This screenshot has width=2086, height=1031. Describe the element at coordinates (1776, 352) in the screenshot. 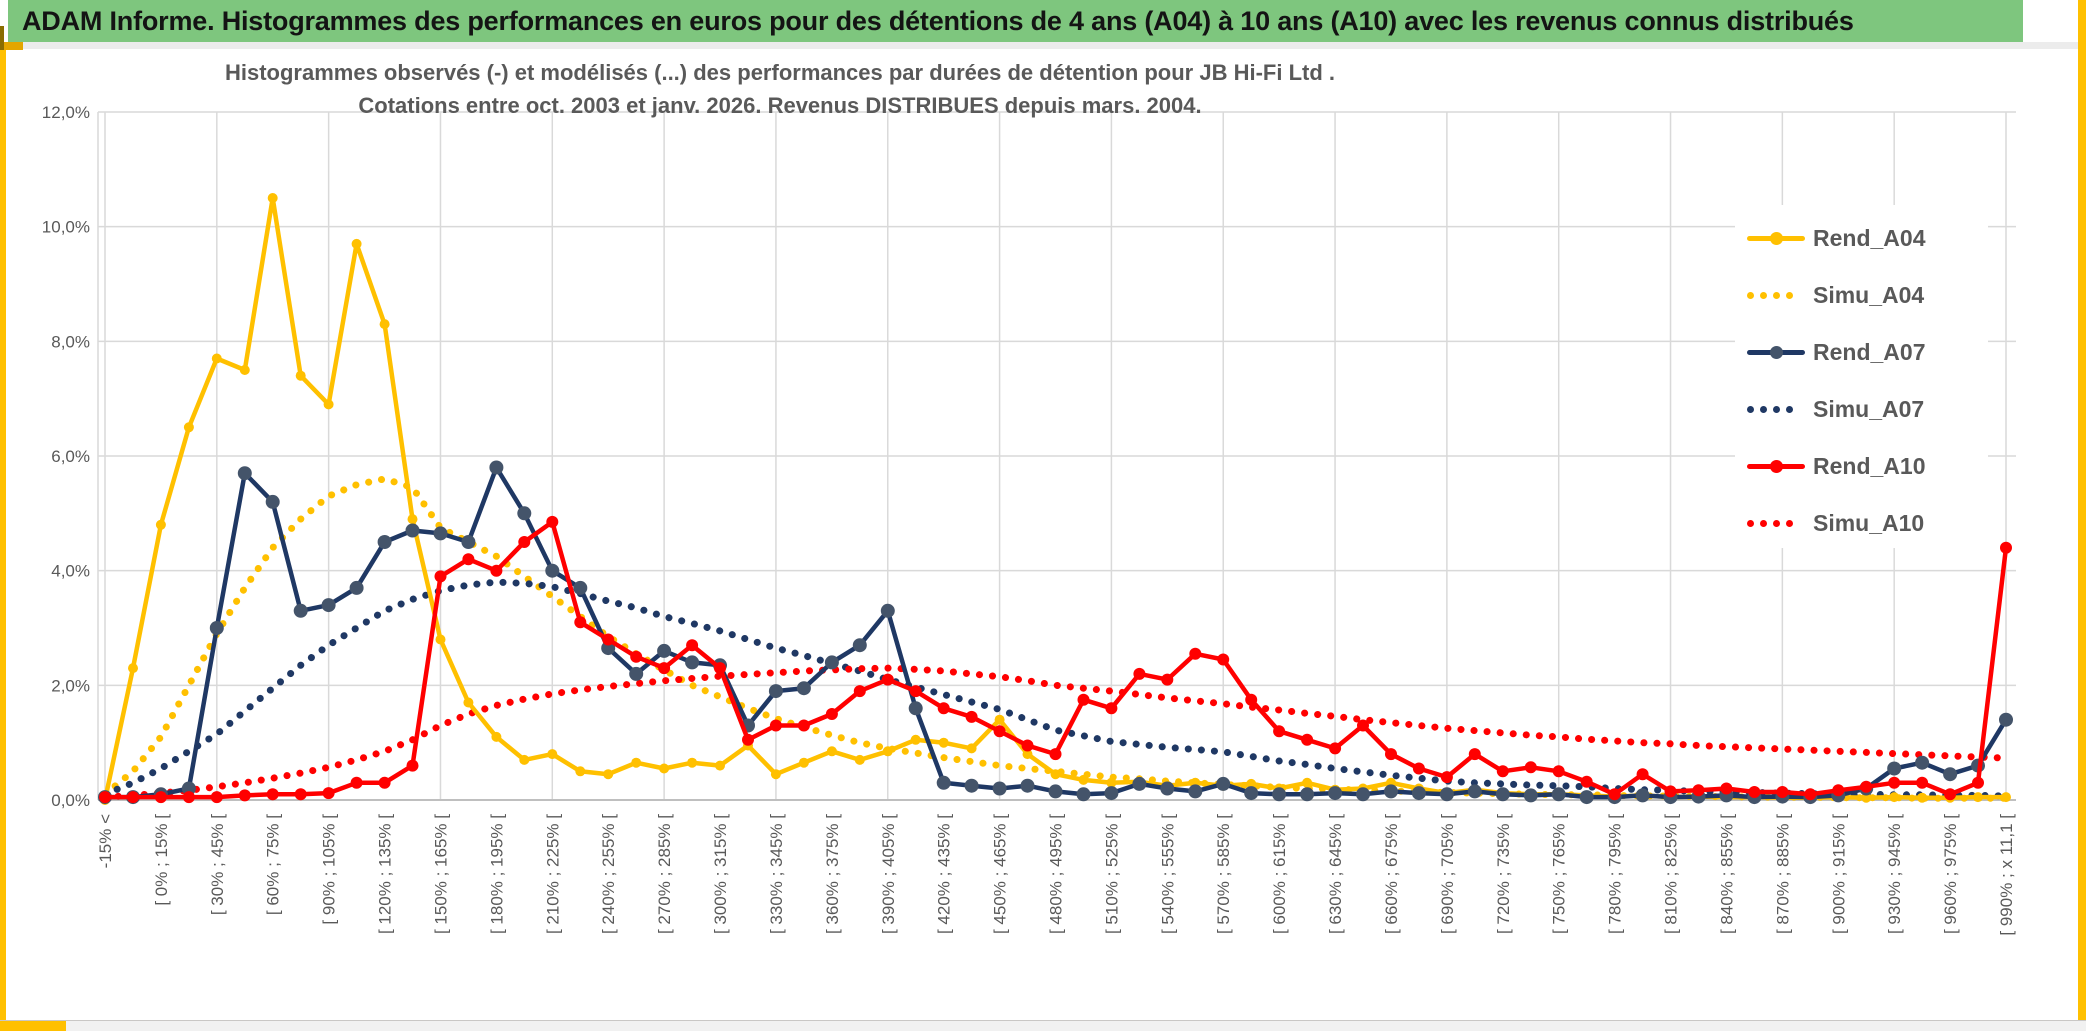

I see `rend-a07-line-swatch` at that location.